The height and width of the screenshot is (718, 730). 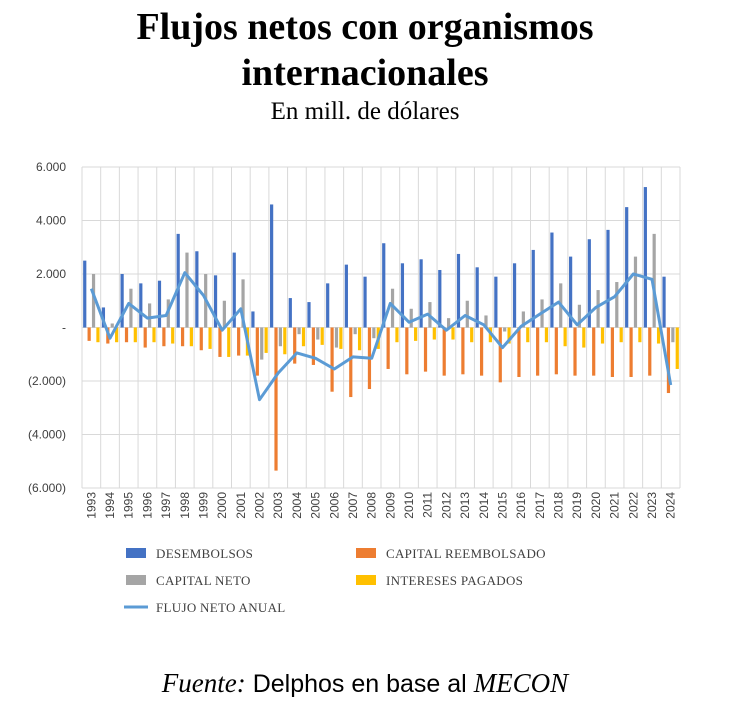 I want to click on y-tick-label: (6.000), so click(x=47, y=488).